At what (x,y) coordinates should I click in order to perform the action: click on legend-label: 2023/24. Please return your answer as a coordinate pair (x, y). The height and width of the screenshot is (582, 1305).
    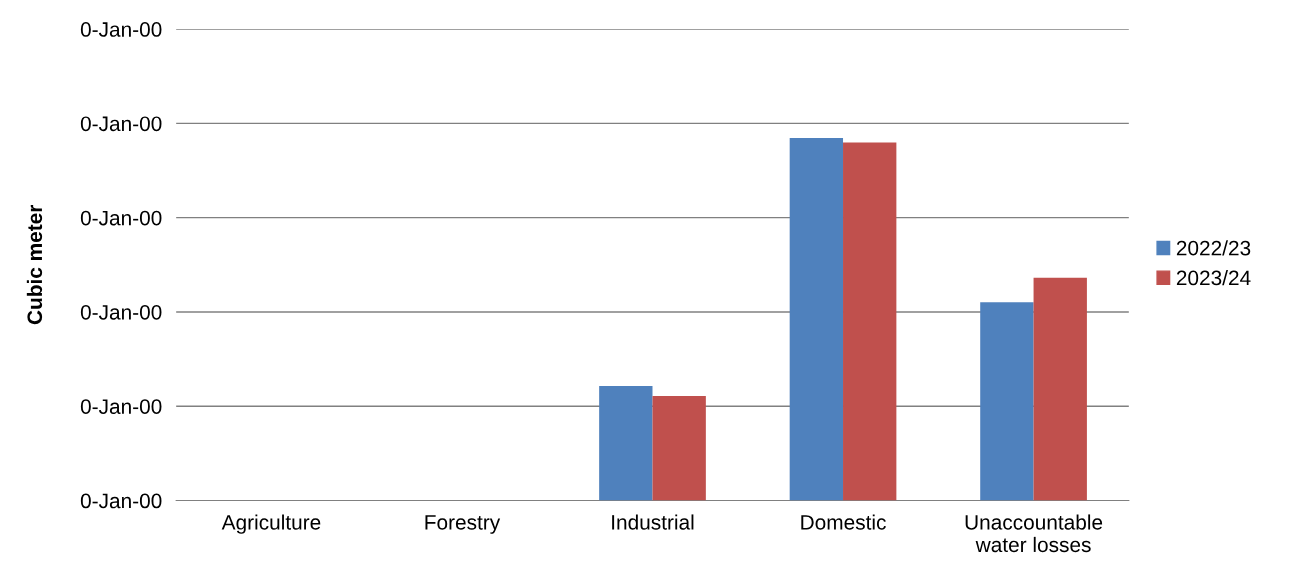
    Looking at the image, I should click on (1213, 278).